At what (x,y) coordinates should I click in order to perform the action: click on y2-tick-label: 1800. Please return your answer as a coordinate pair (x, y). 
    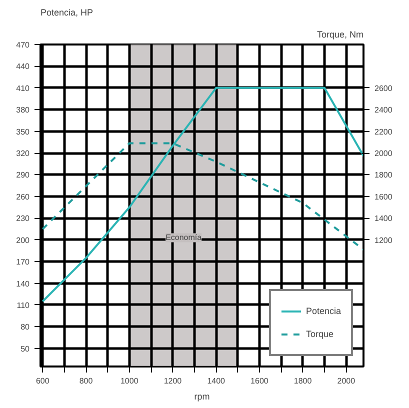
    Looking at the image, I should click on (383, 175).